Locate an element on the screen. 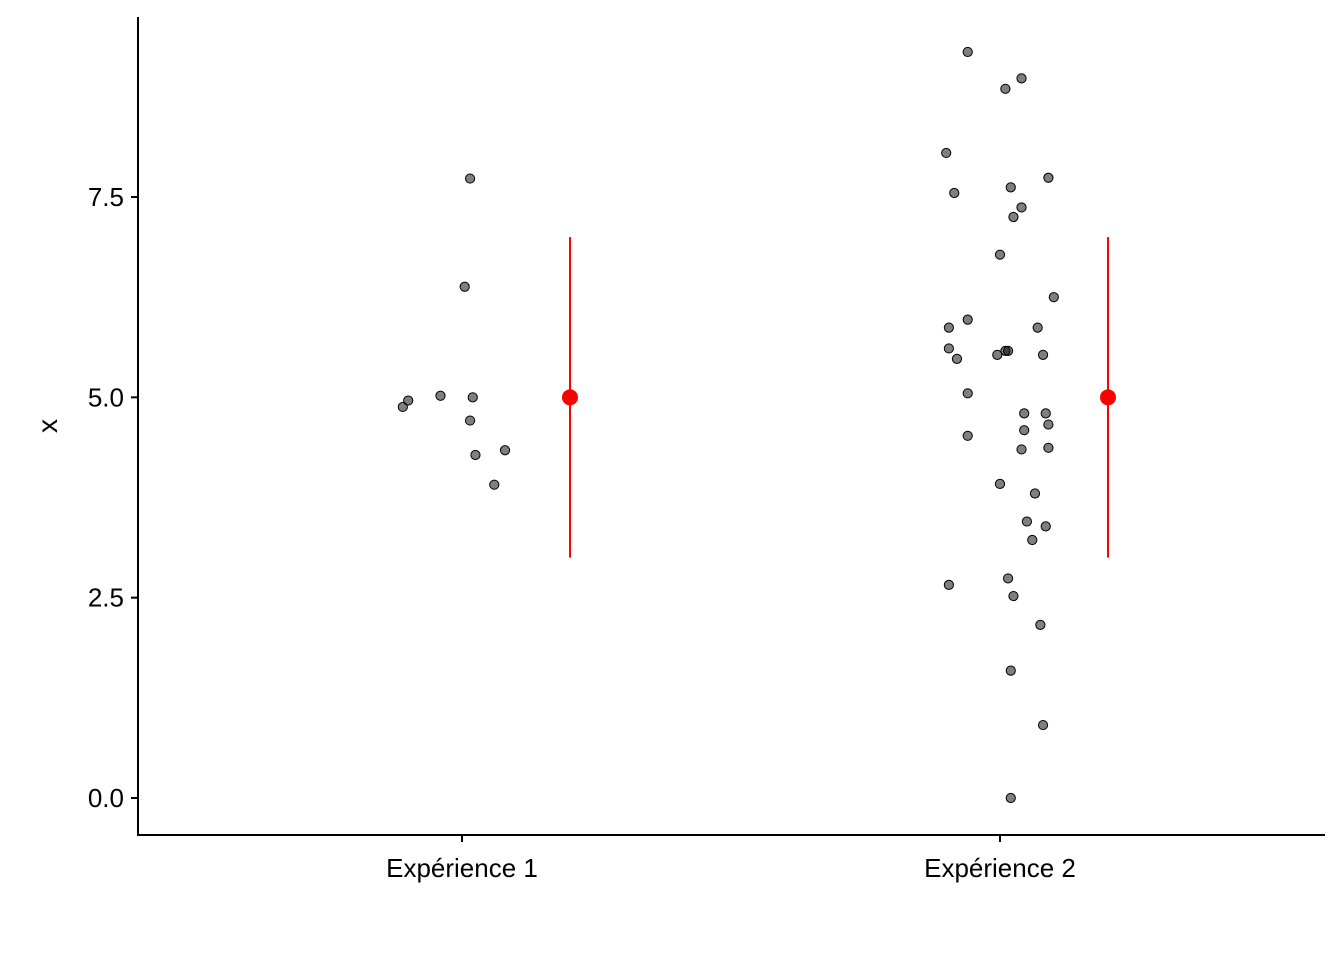 This screenshot has height=960, width=1344. y-tick-label: 2.5 is located at coordinates (106, 598).